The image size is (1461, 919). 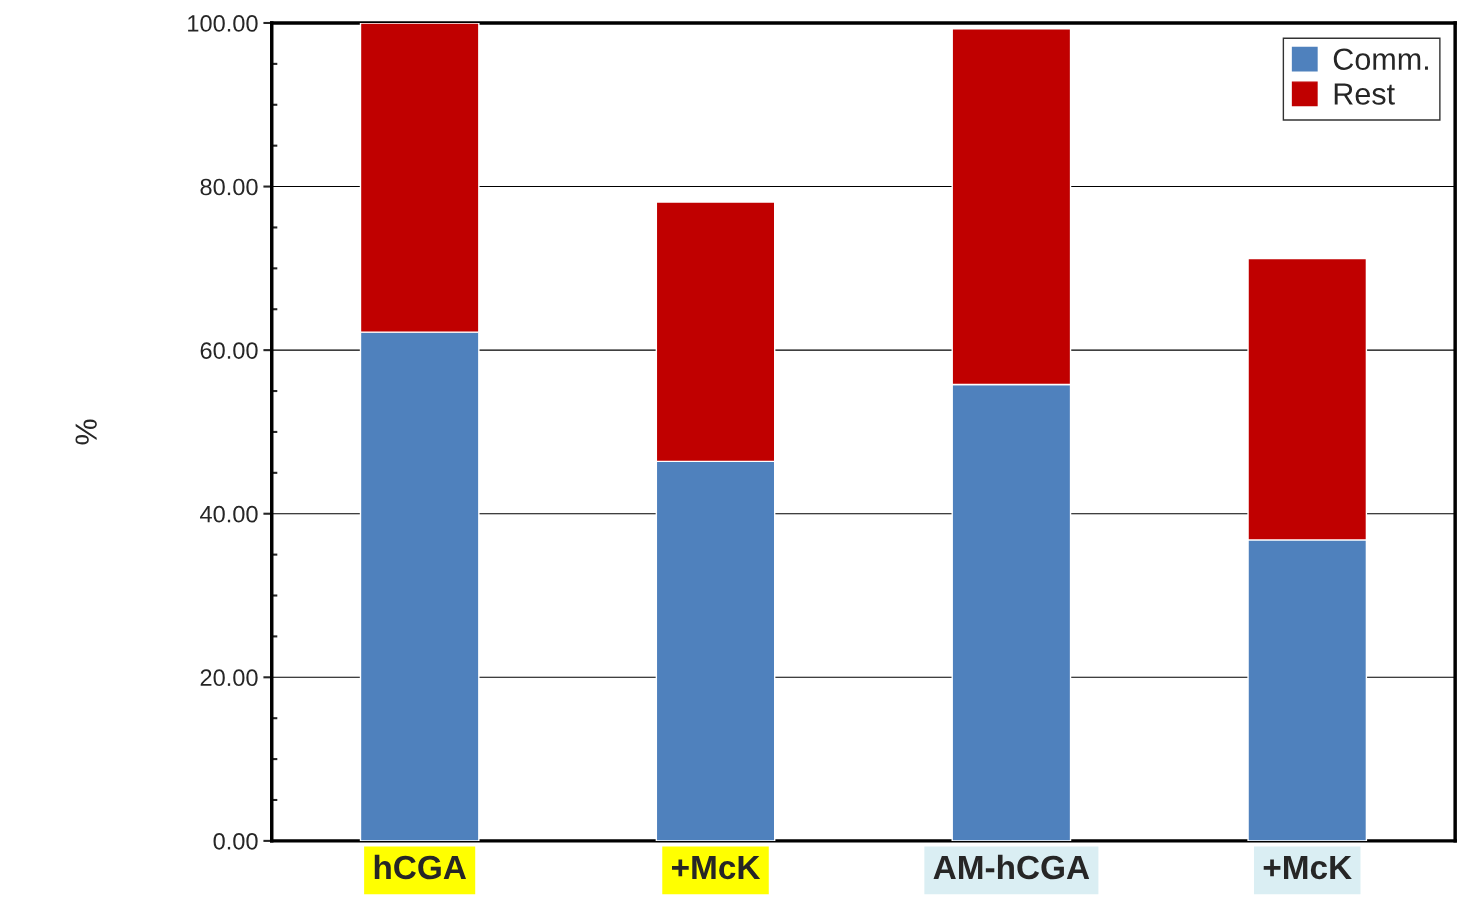 What do you see at coordinates (235, 841) in the screenshot?
I see `y-tick-label: 0.00` at bounding box center [235, 841].